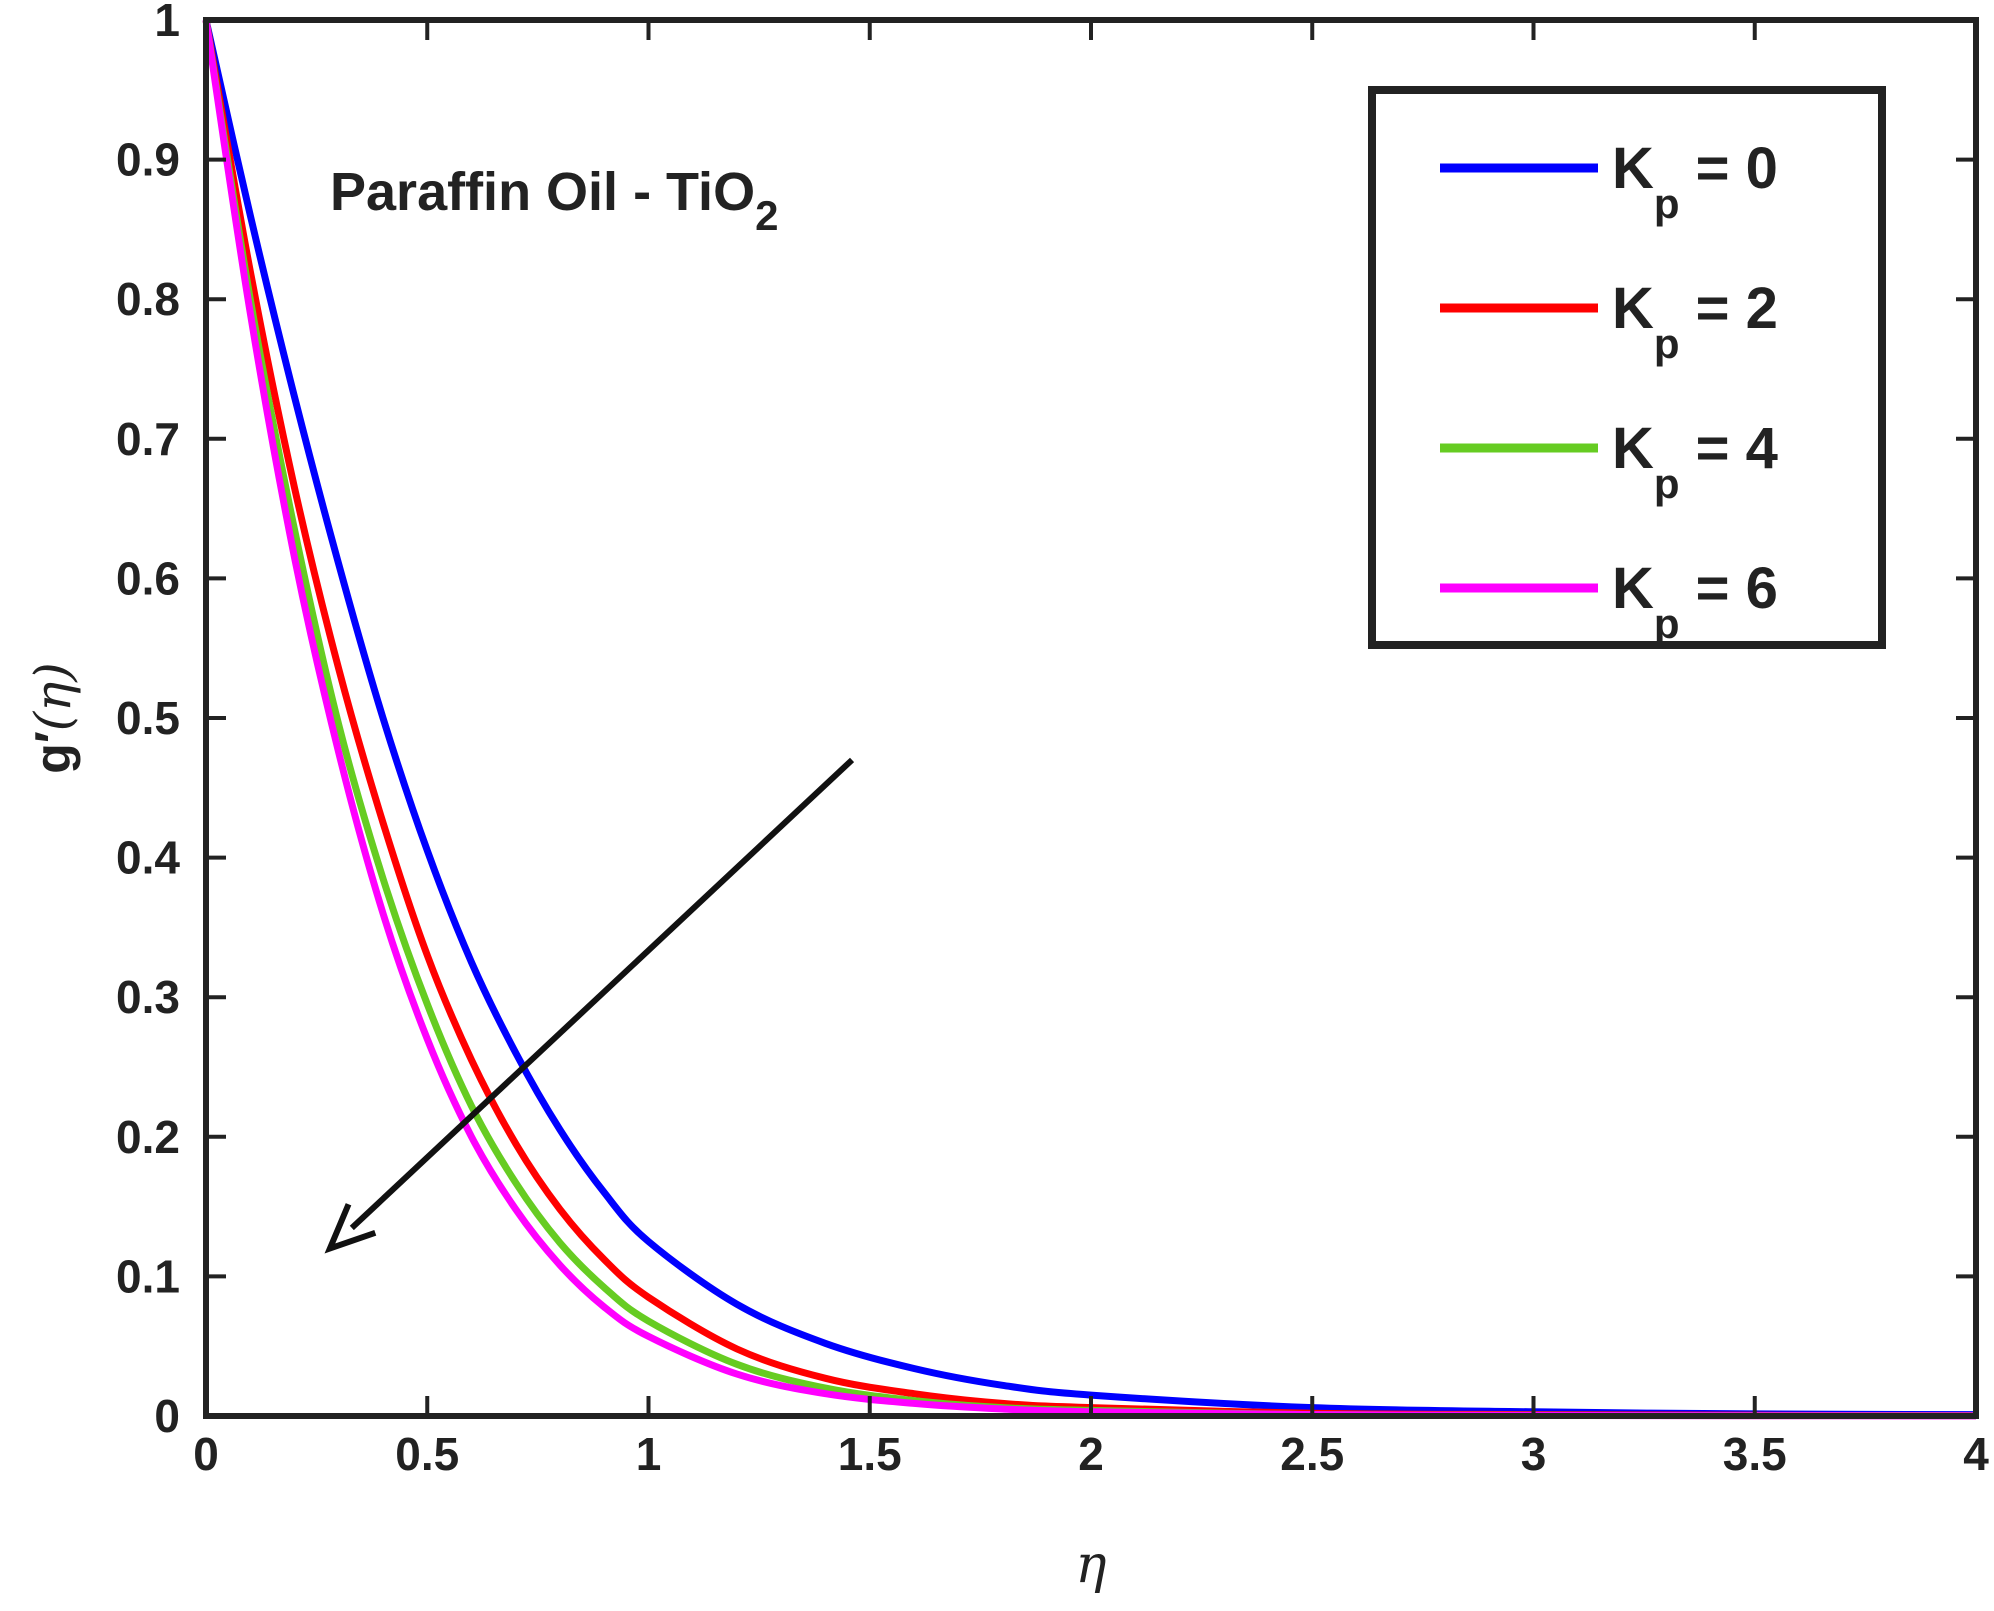  What do you see at coordinates (148, 160) in the screenshot?
I see `y-tick-label-9: 0.9` at bounding box center [148, 160].